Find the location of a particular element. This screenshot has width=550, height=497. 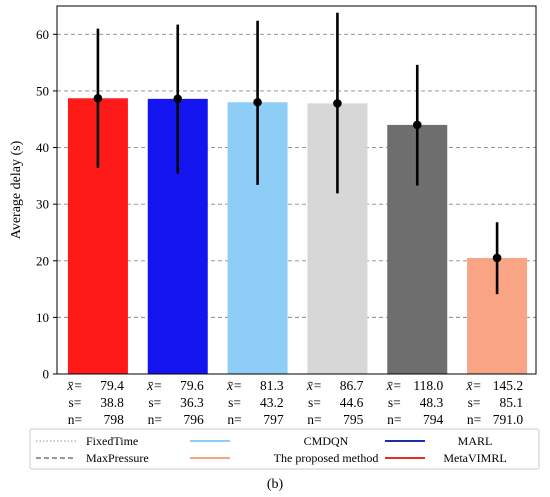

stat-value-mean: 118.0 is located at coordinates (428, 385).